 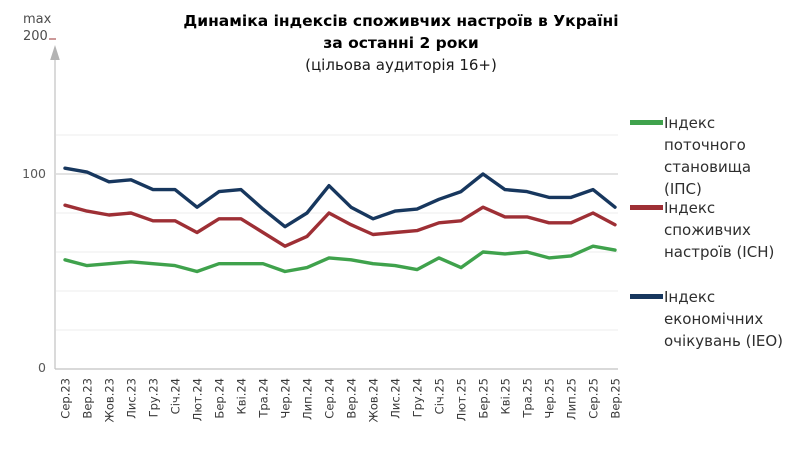 What do you see at coordinates (330, 398) in the screenshot?
I see `x-tick-label: Сер.24` at bounding box center [330, 398].